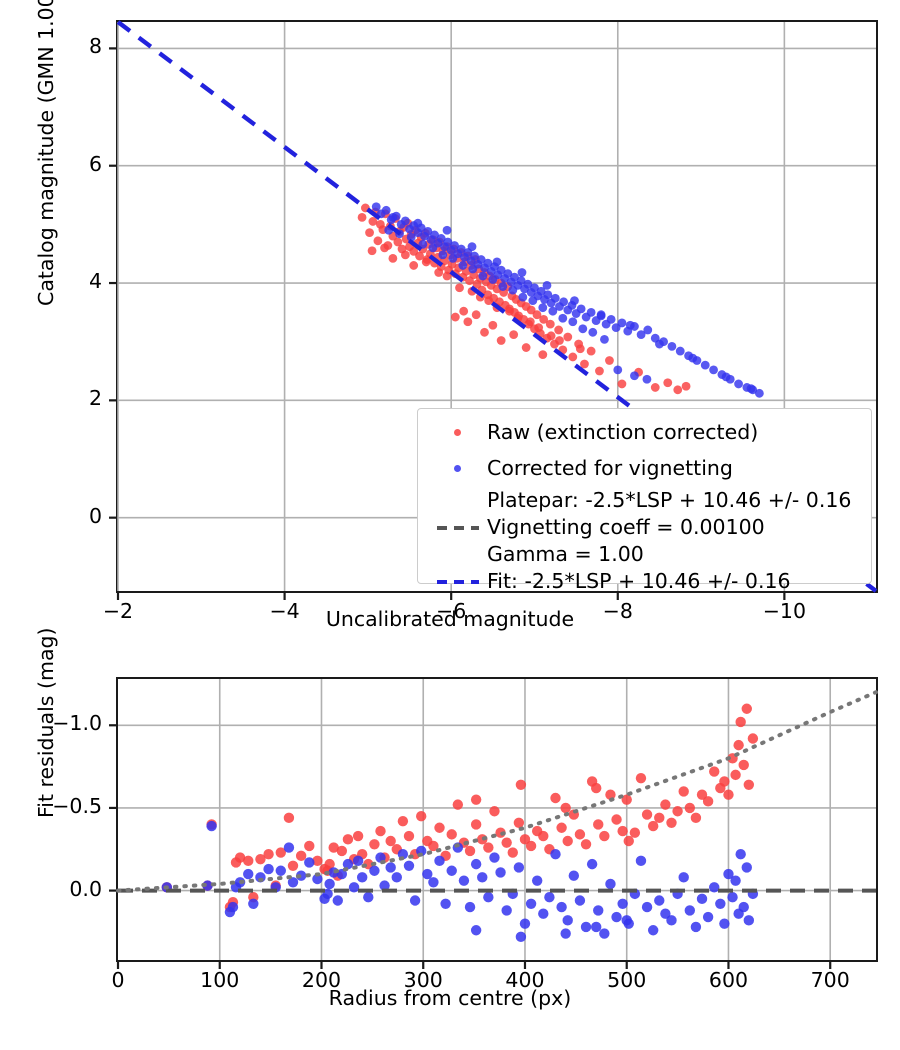 The image size is (900, 1050). I want to click on tick-label: 0.0, so click(85, 888).